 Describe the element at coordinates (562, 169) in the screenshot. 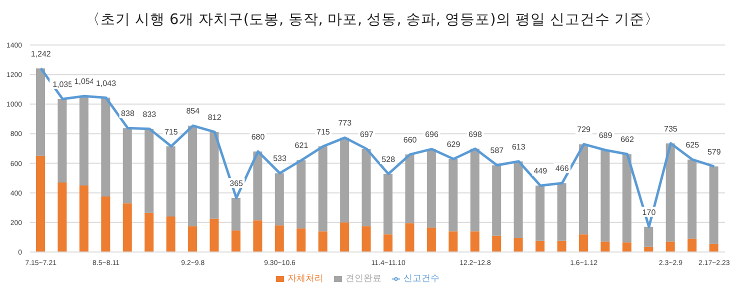

I see `data-label: 466` at that location.